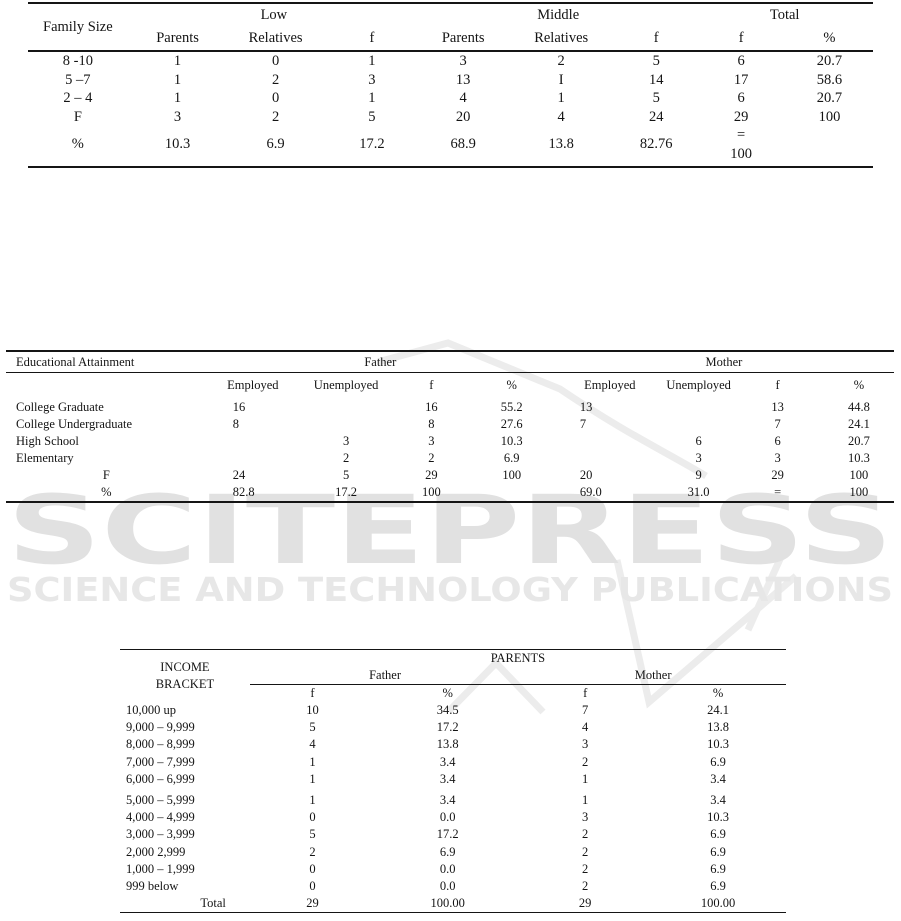  I want to click on table-cell: 6, so click(777, 441).